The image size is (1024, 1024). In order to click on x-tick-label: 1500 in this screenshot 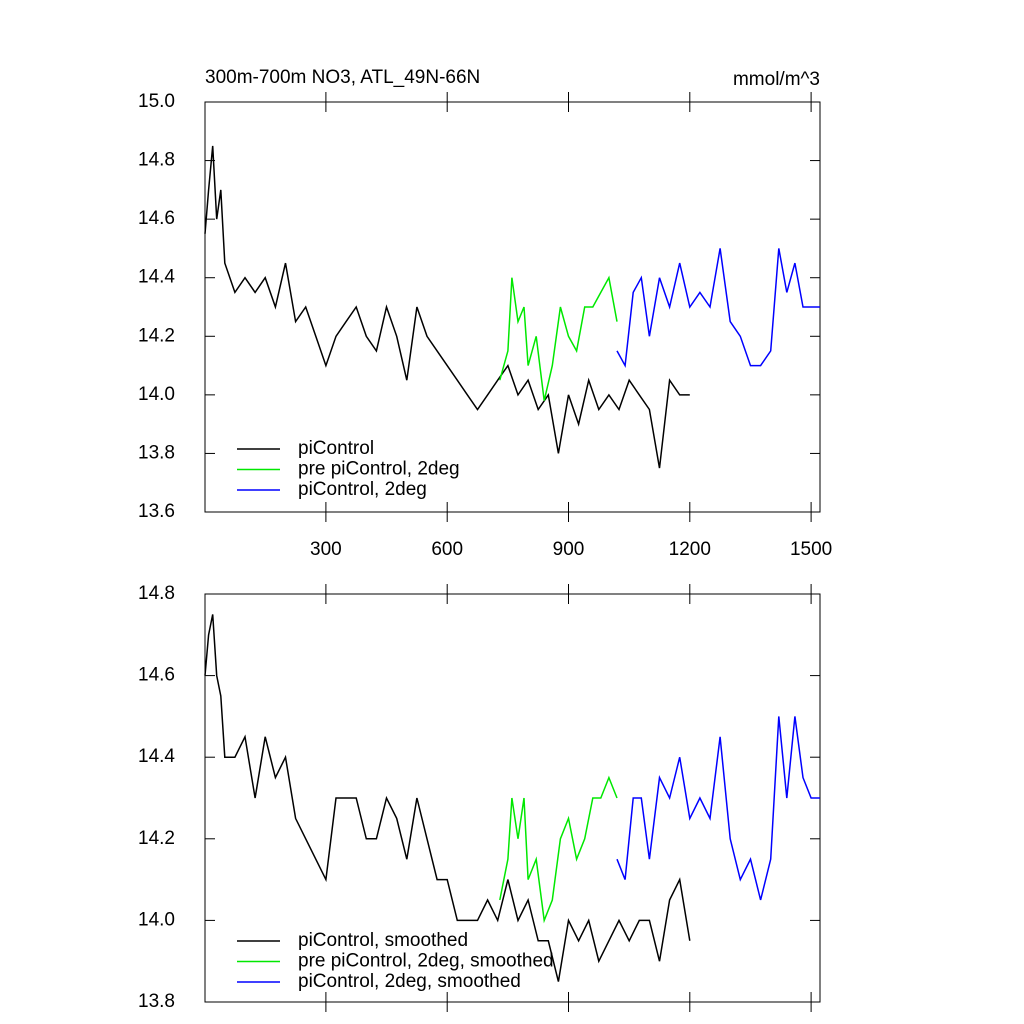, I will do `click(811, 549)`.